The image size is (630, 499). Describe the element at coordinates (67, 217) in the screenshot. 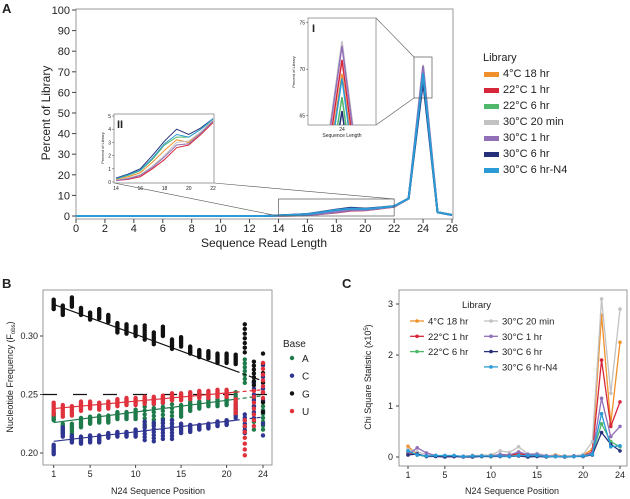

I see `y-tick-label: 0` at that location.